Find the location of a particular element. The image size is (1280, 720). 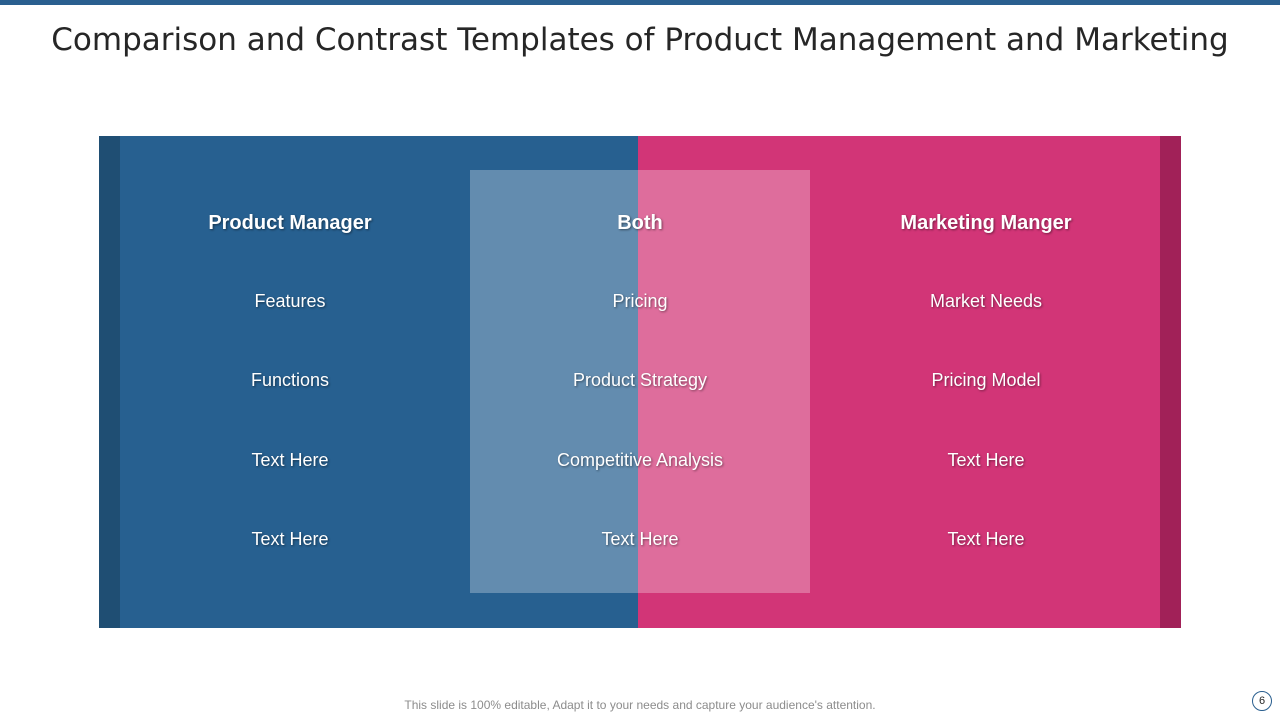

marketing-manager-item: Market Needs is located at coordinates (986, 301).